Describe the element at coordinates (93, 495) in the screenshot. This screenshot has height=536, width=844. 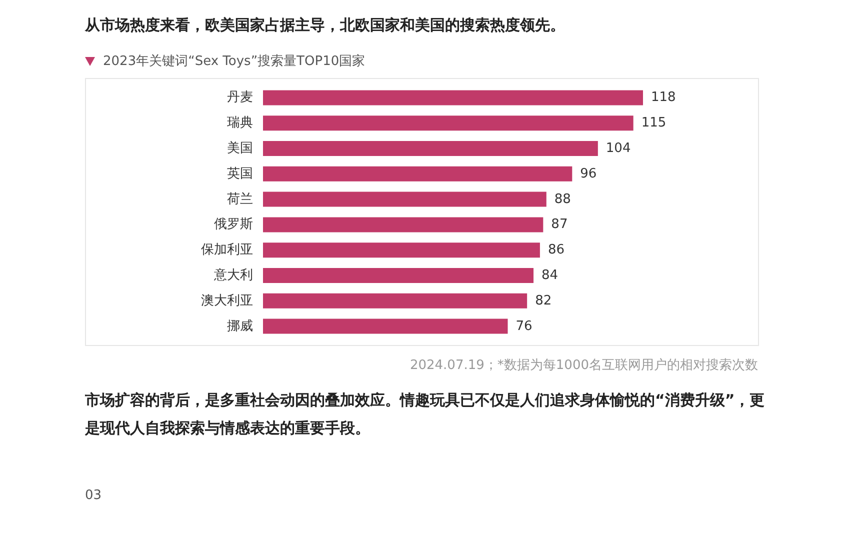
I see `text: 03` at that location.